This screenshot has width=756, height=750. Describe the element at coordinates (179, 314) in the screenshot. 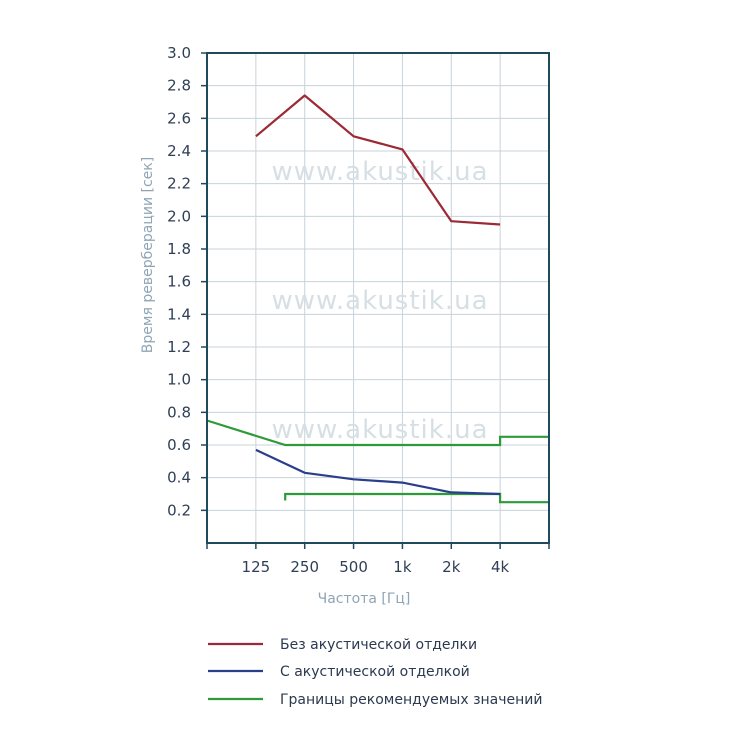

I see `y-tick-label: 1.4` at that location.